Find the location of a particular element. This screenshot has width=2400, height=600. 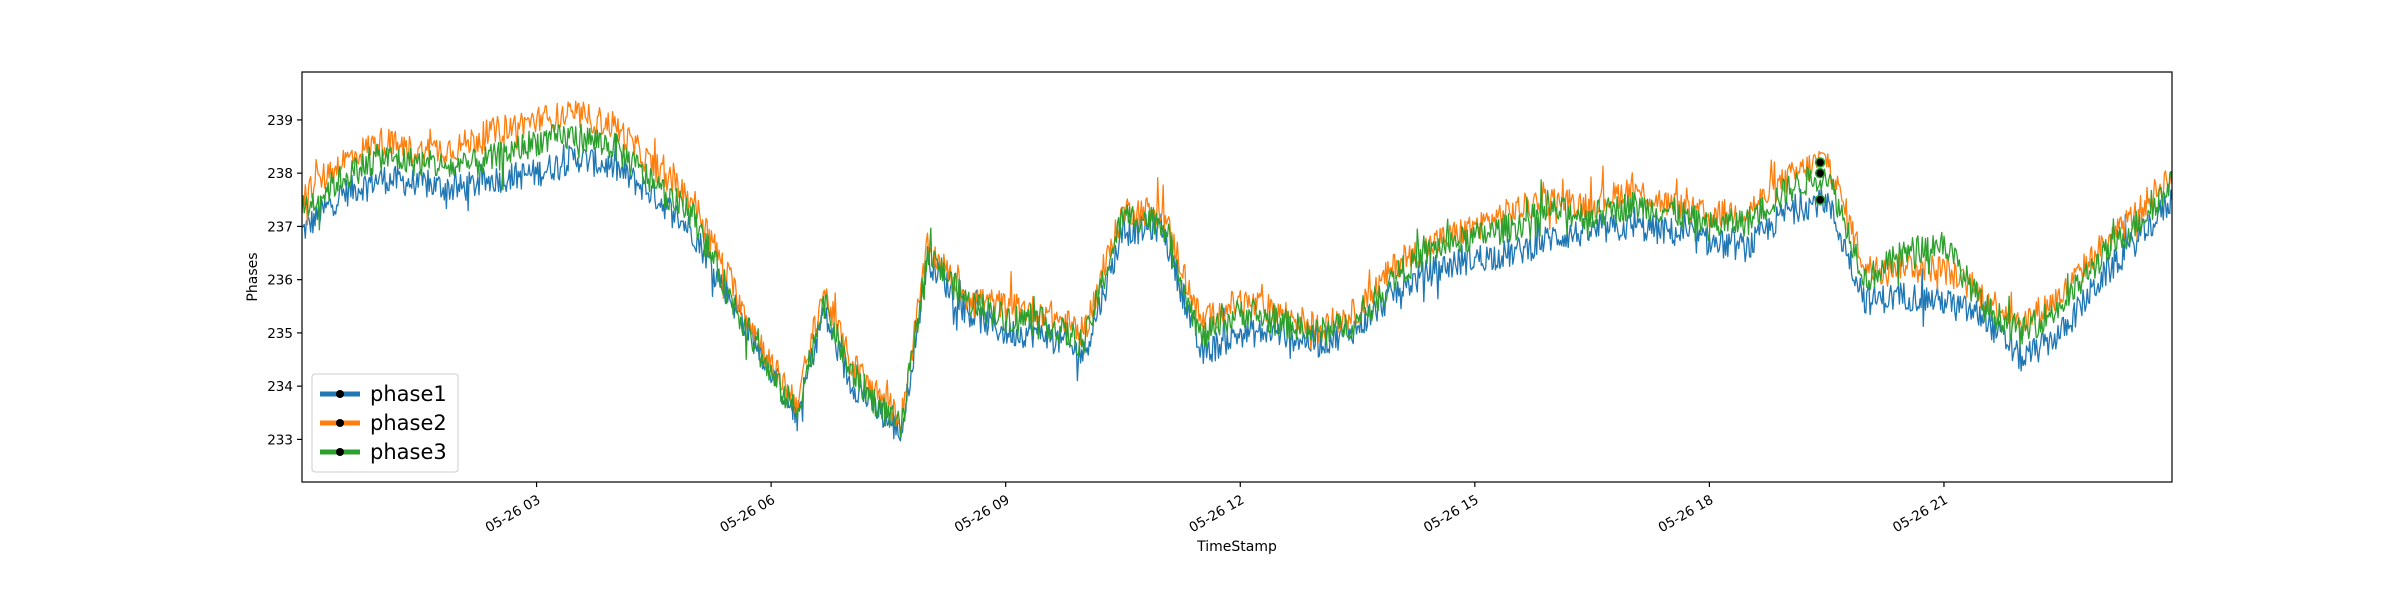

legend-item-phase2: phase2 is located at coordinates (383, 423).